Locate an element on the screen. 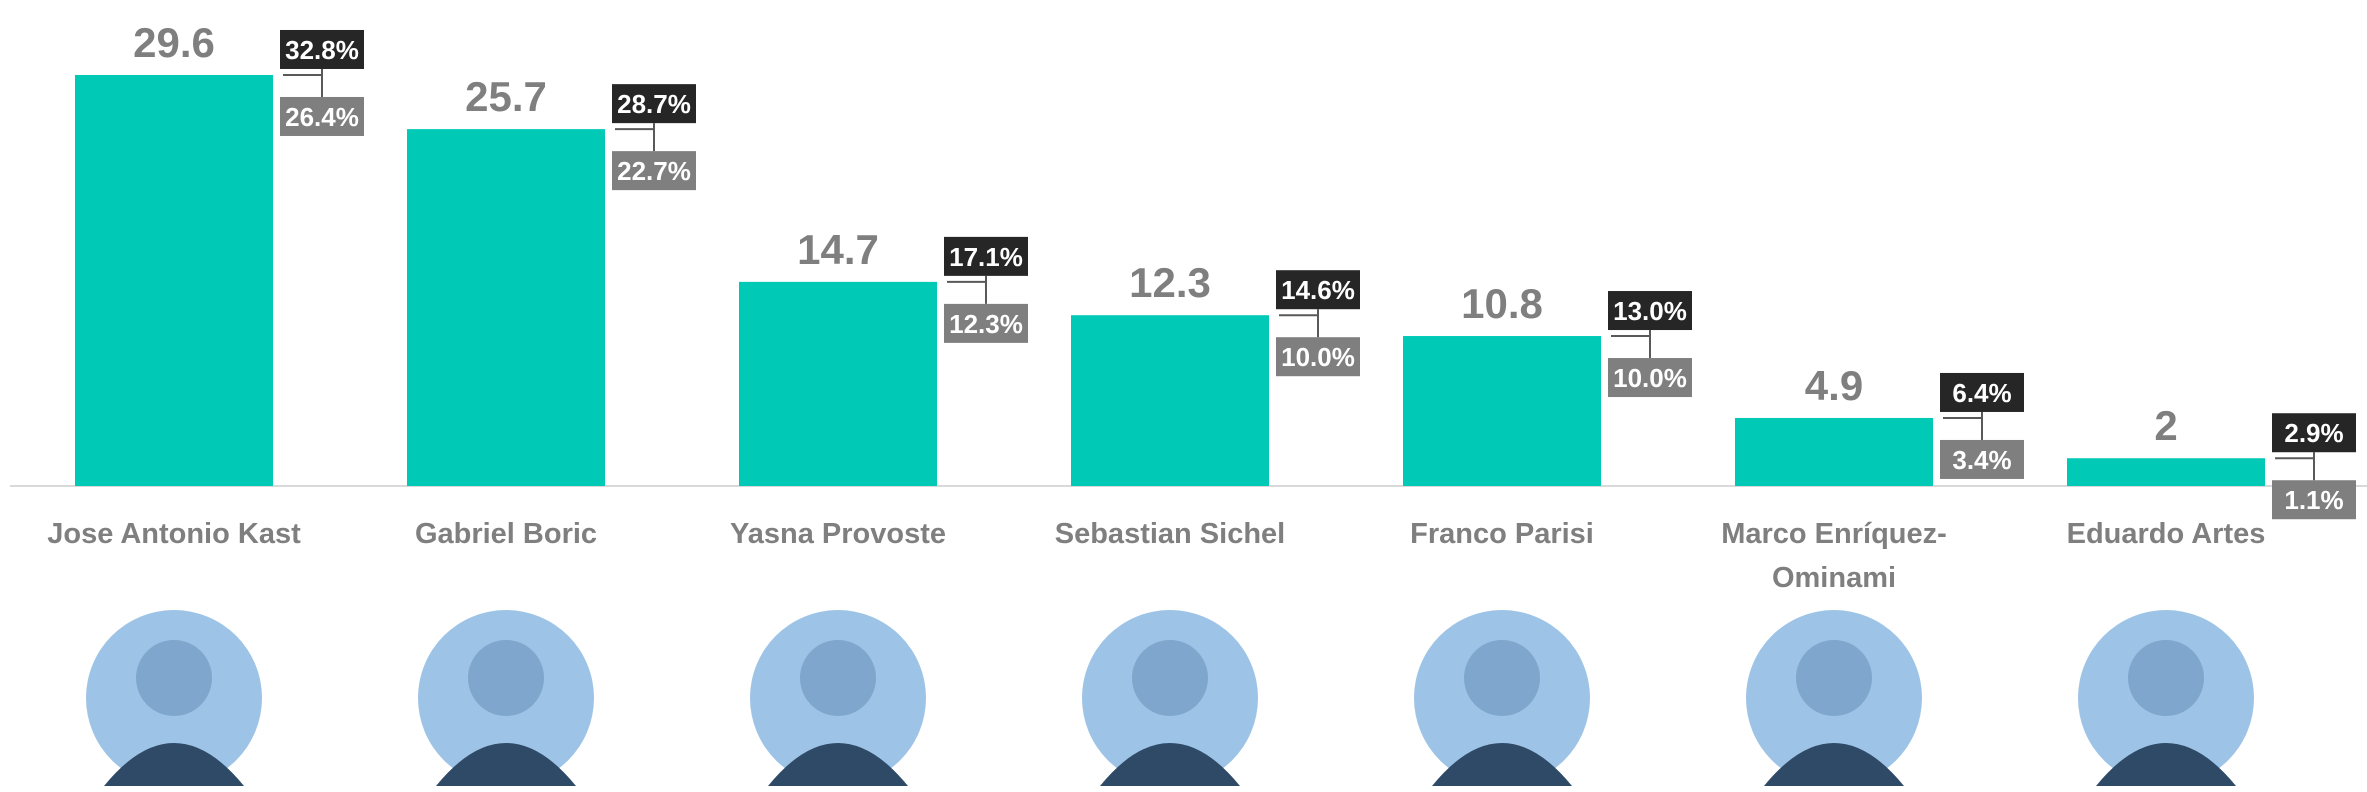  upper-label: 17.1% is located at coordinates (986, 257).